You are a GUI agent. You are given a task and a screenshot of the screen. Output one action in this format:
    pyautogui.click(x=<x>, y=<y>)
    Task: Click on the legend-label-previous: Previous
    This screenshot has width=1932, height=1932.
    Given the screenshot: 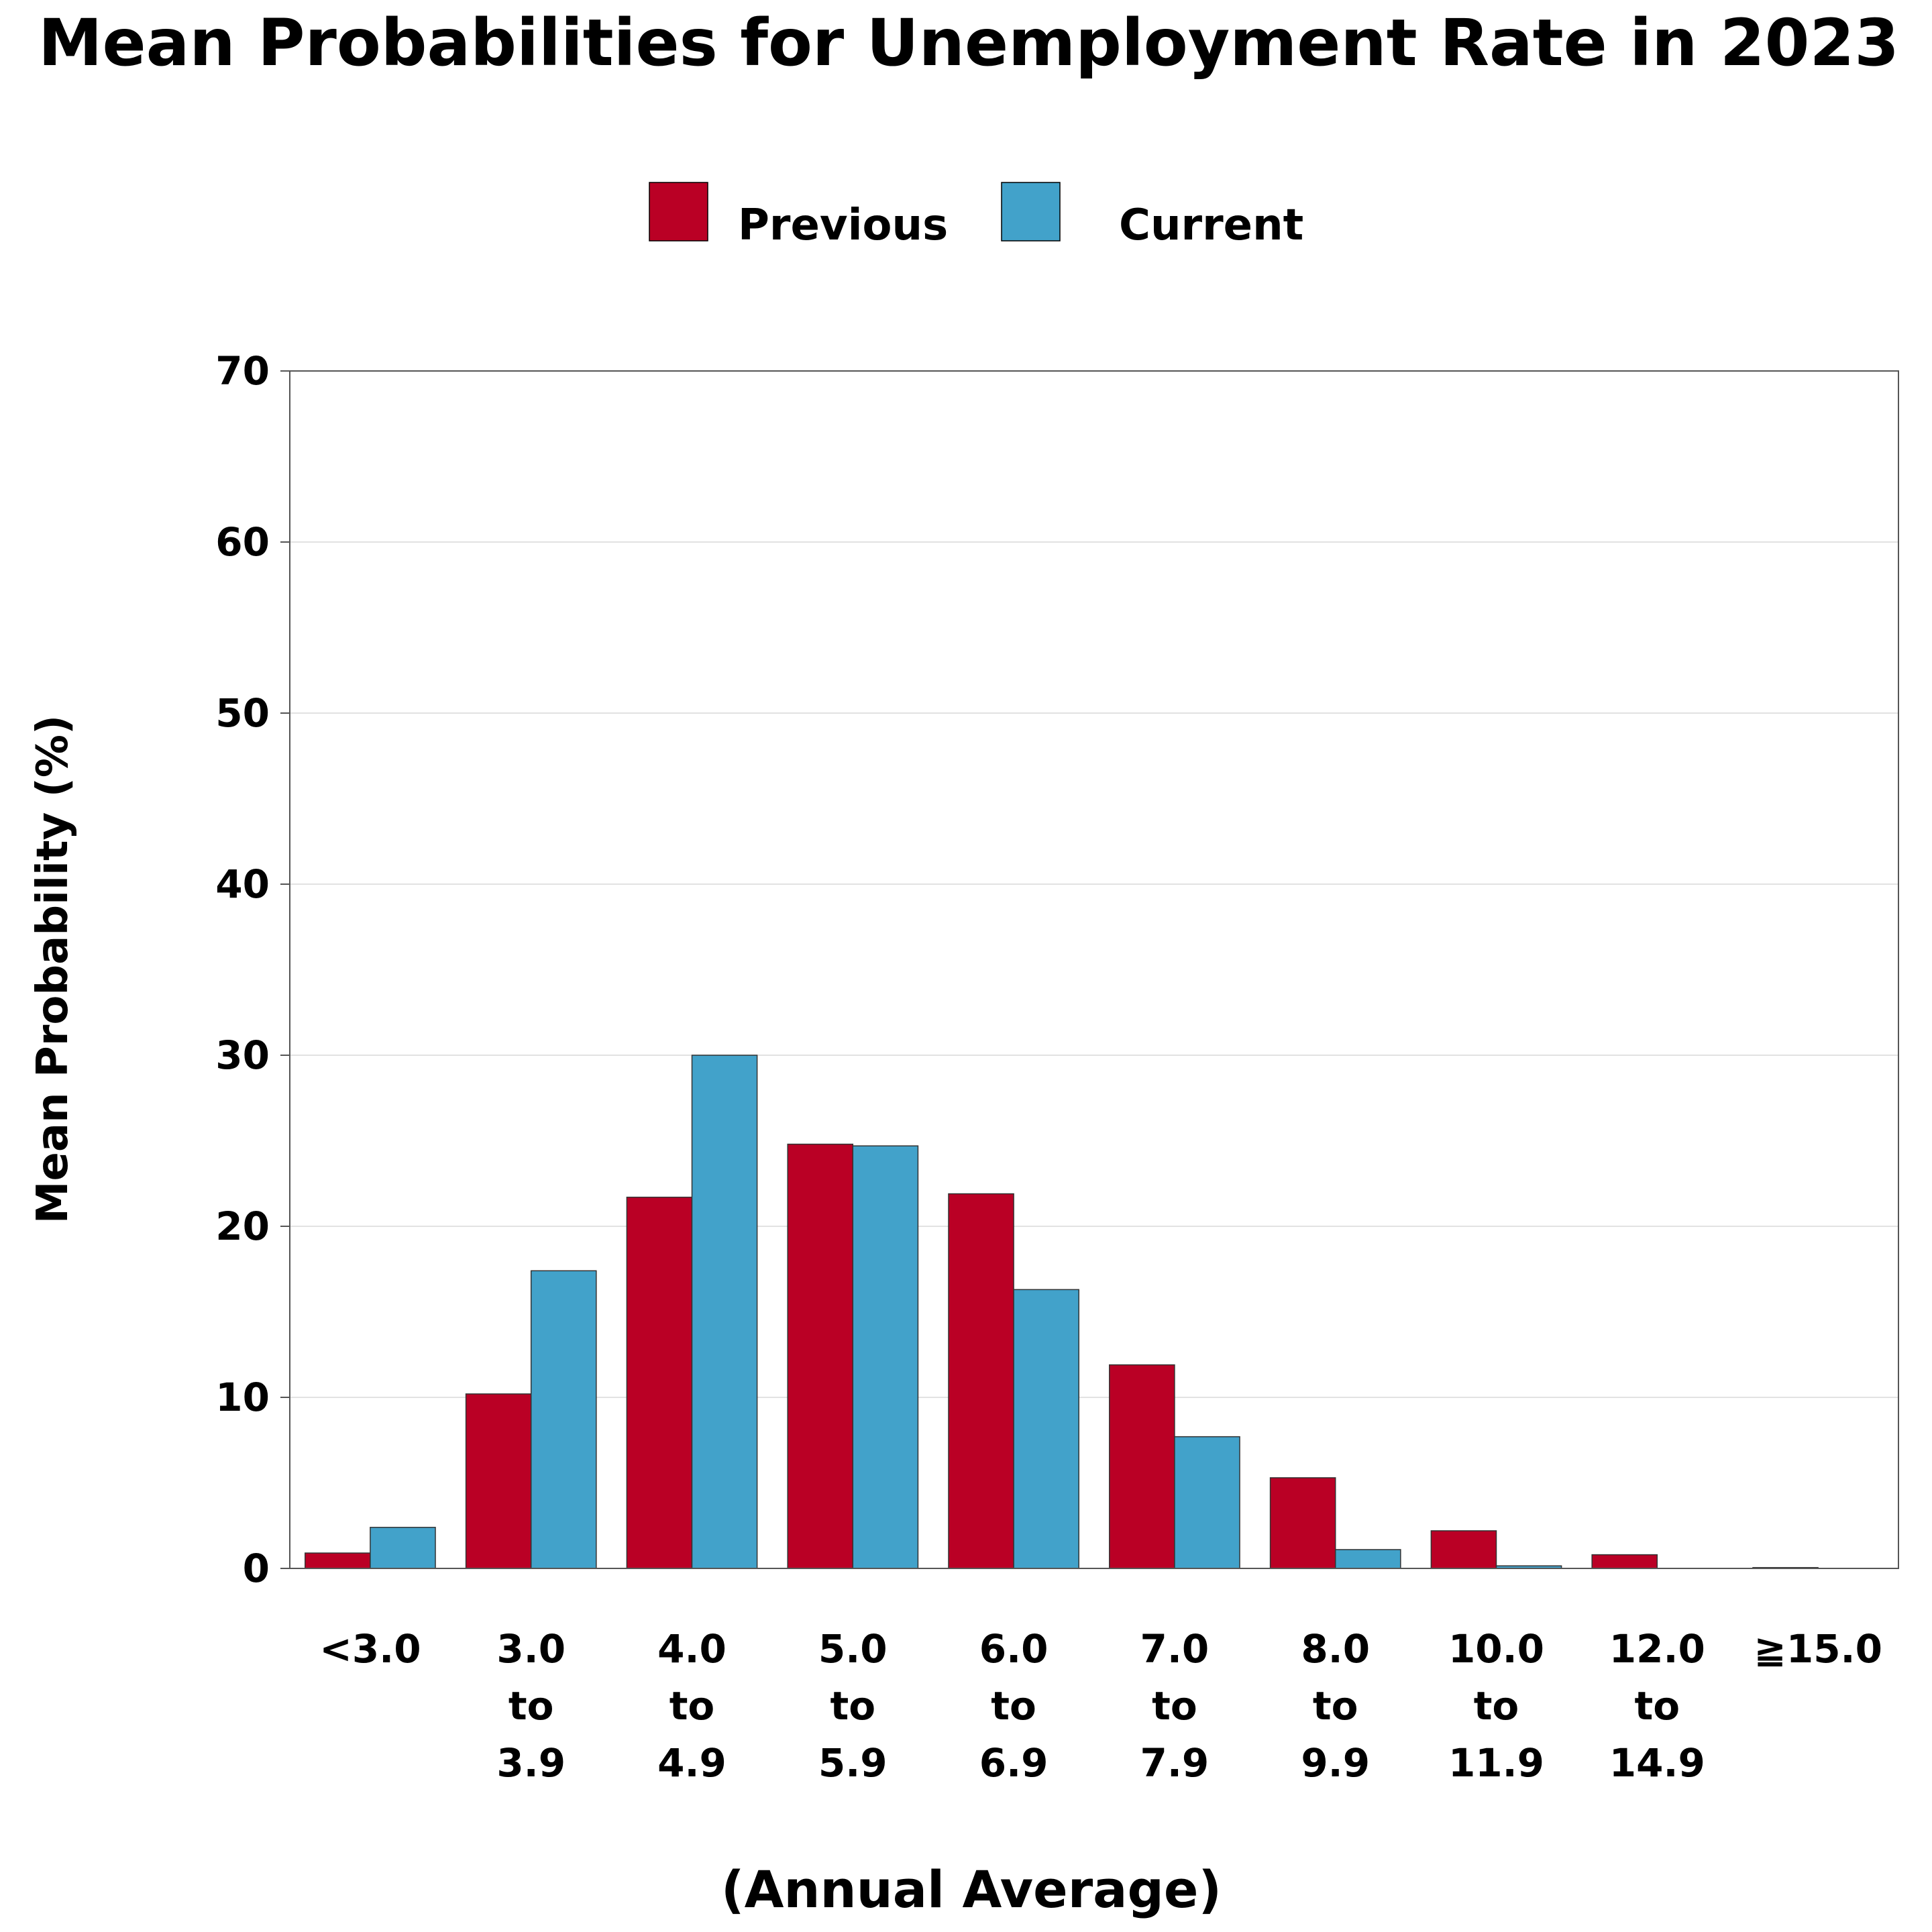 What is the action you would take?
    pyautogui.click(x=843, y=225)
    